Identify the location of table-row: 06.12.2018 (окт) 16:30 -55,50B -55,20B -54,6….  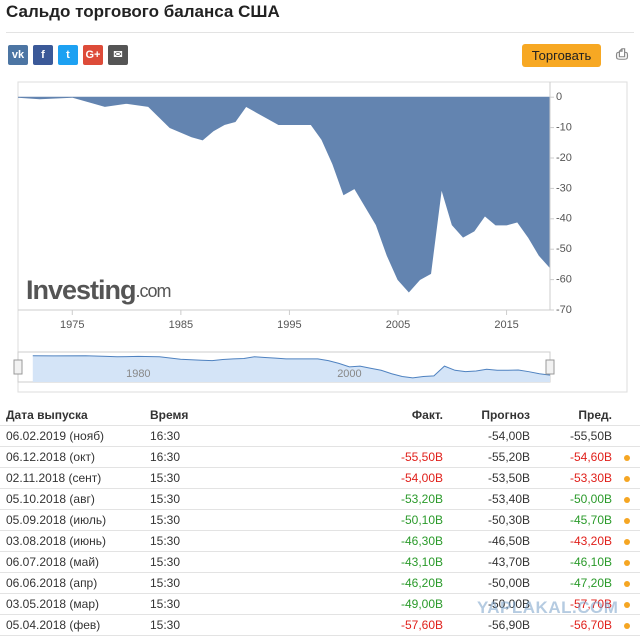
(320, 457).